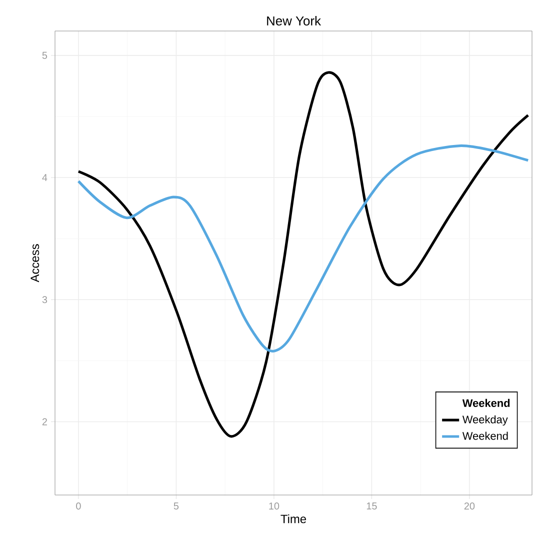 Image resolution: width=543 pixels, height=541 pixels. What do you see at coordinates (371, 506) in the screenshot?
I see `x-tick-label: 15` at bounding box center [371, 506].